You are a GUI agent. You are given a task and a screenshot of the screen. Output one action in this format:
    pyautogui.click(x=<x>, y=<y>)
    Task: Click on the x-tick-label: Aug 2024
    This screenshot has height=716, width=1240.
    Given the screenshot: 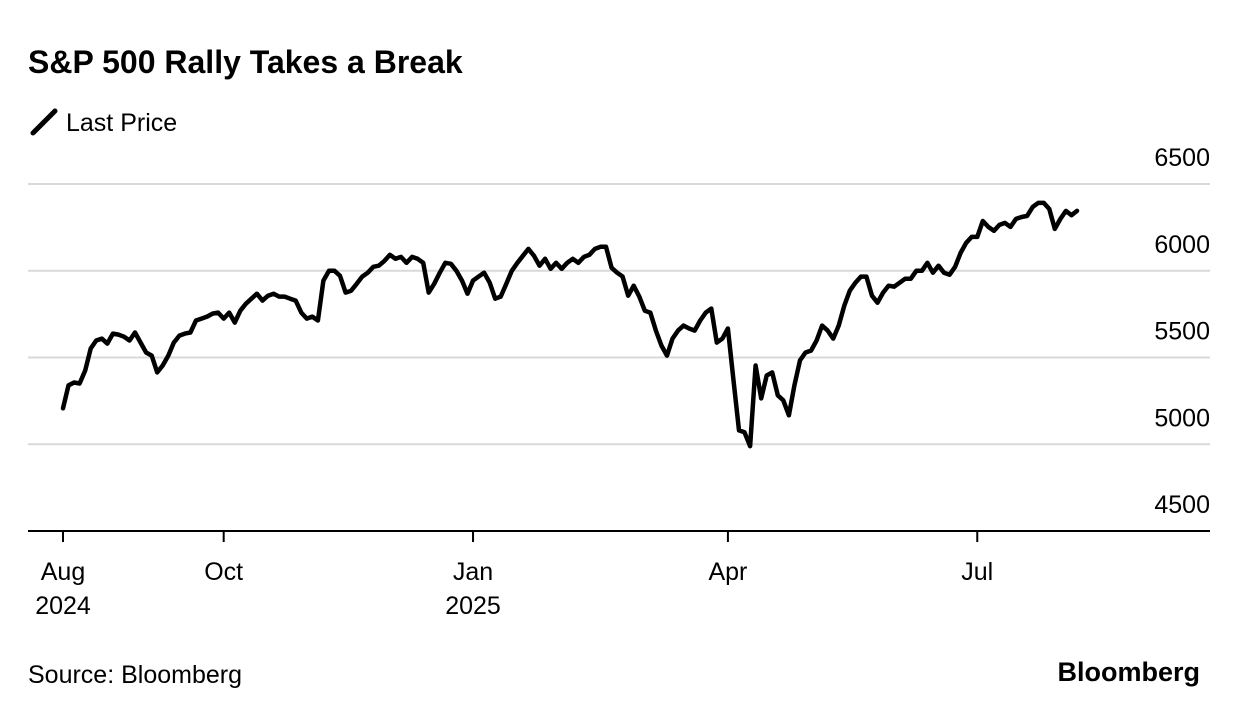 What is the action you would take?
    pyautogui.click(x=63, y=589)
    